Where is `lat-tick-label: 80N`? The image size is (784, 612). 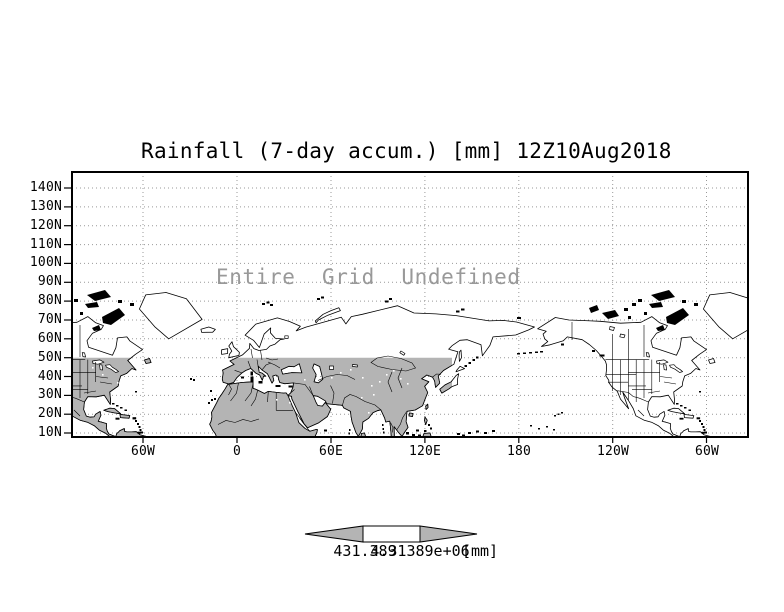 lat-tick-label: 80N is located at coordinates (49, 300).